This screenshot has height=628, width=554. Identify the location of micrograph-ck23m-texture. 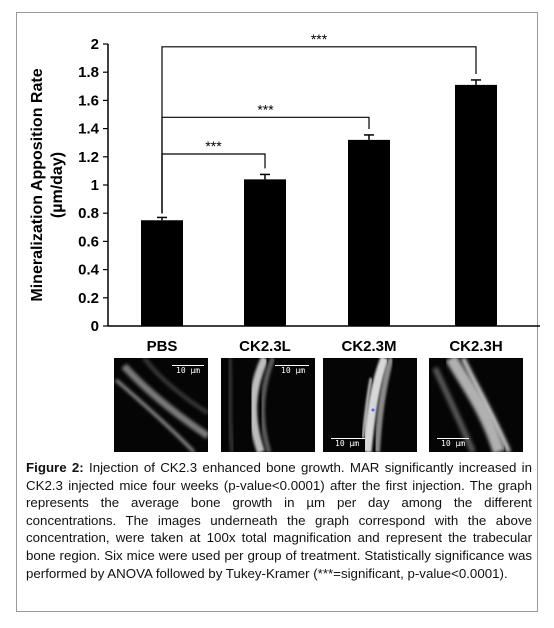
(378, 405).